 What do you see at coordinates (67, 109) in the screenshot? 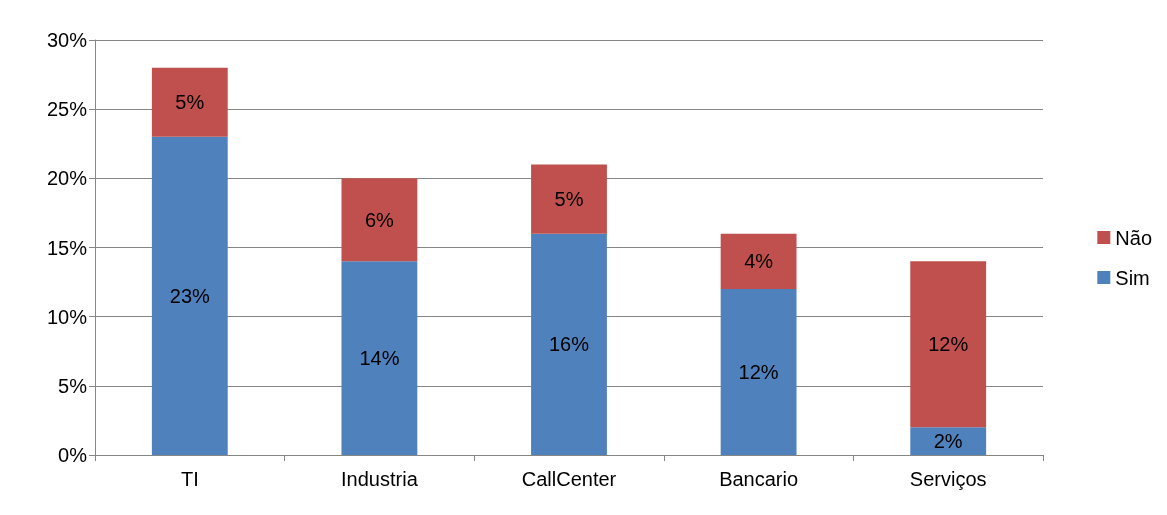
I see `y-tick-label: 25%` at bounding box center [67, 109].